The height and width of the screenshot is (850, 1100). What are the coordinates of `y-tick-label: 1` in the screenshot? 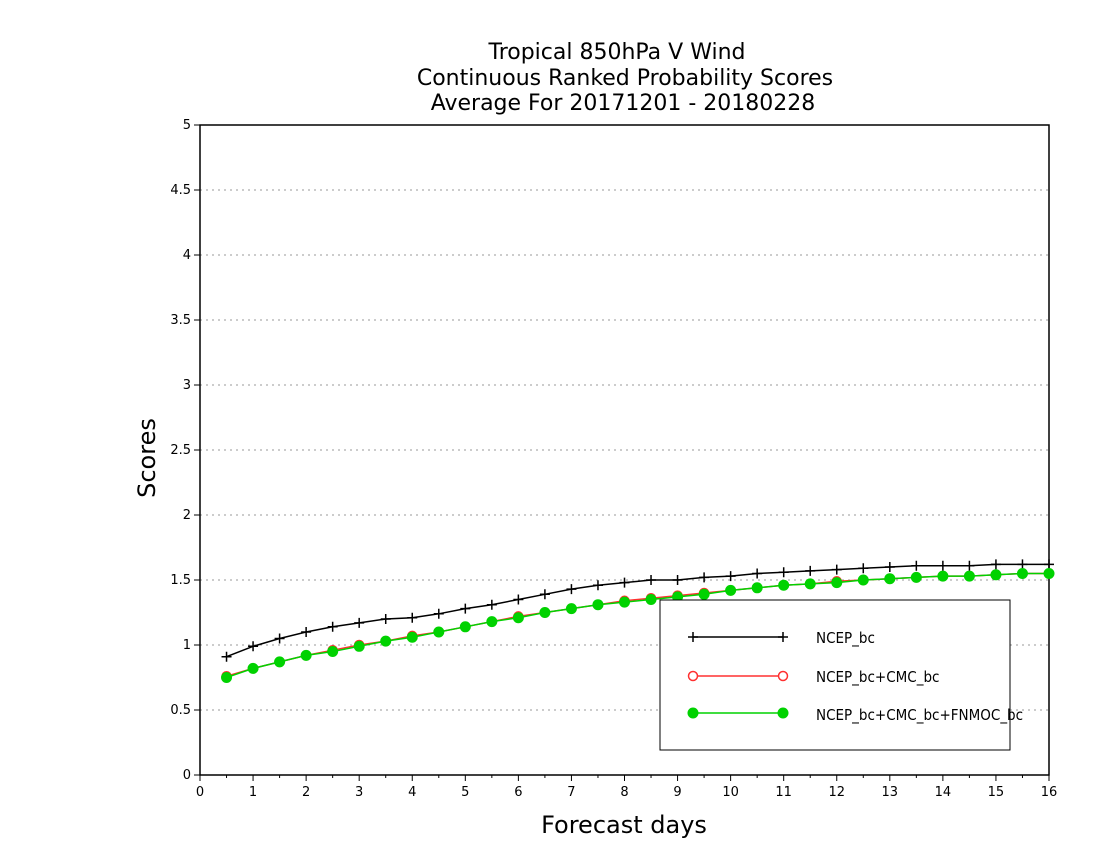 It's located at (187, 645).